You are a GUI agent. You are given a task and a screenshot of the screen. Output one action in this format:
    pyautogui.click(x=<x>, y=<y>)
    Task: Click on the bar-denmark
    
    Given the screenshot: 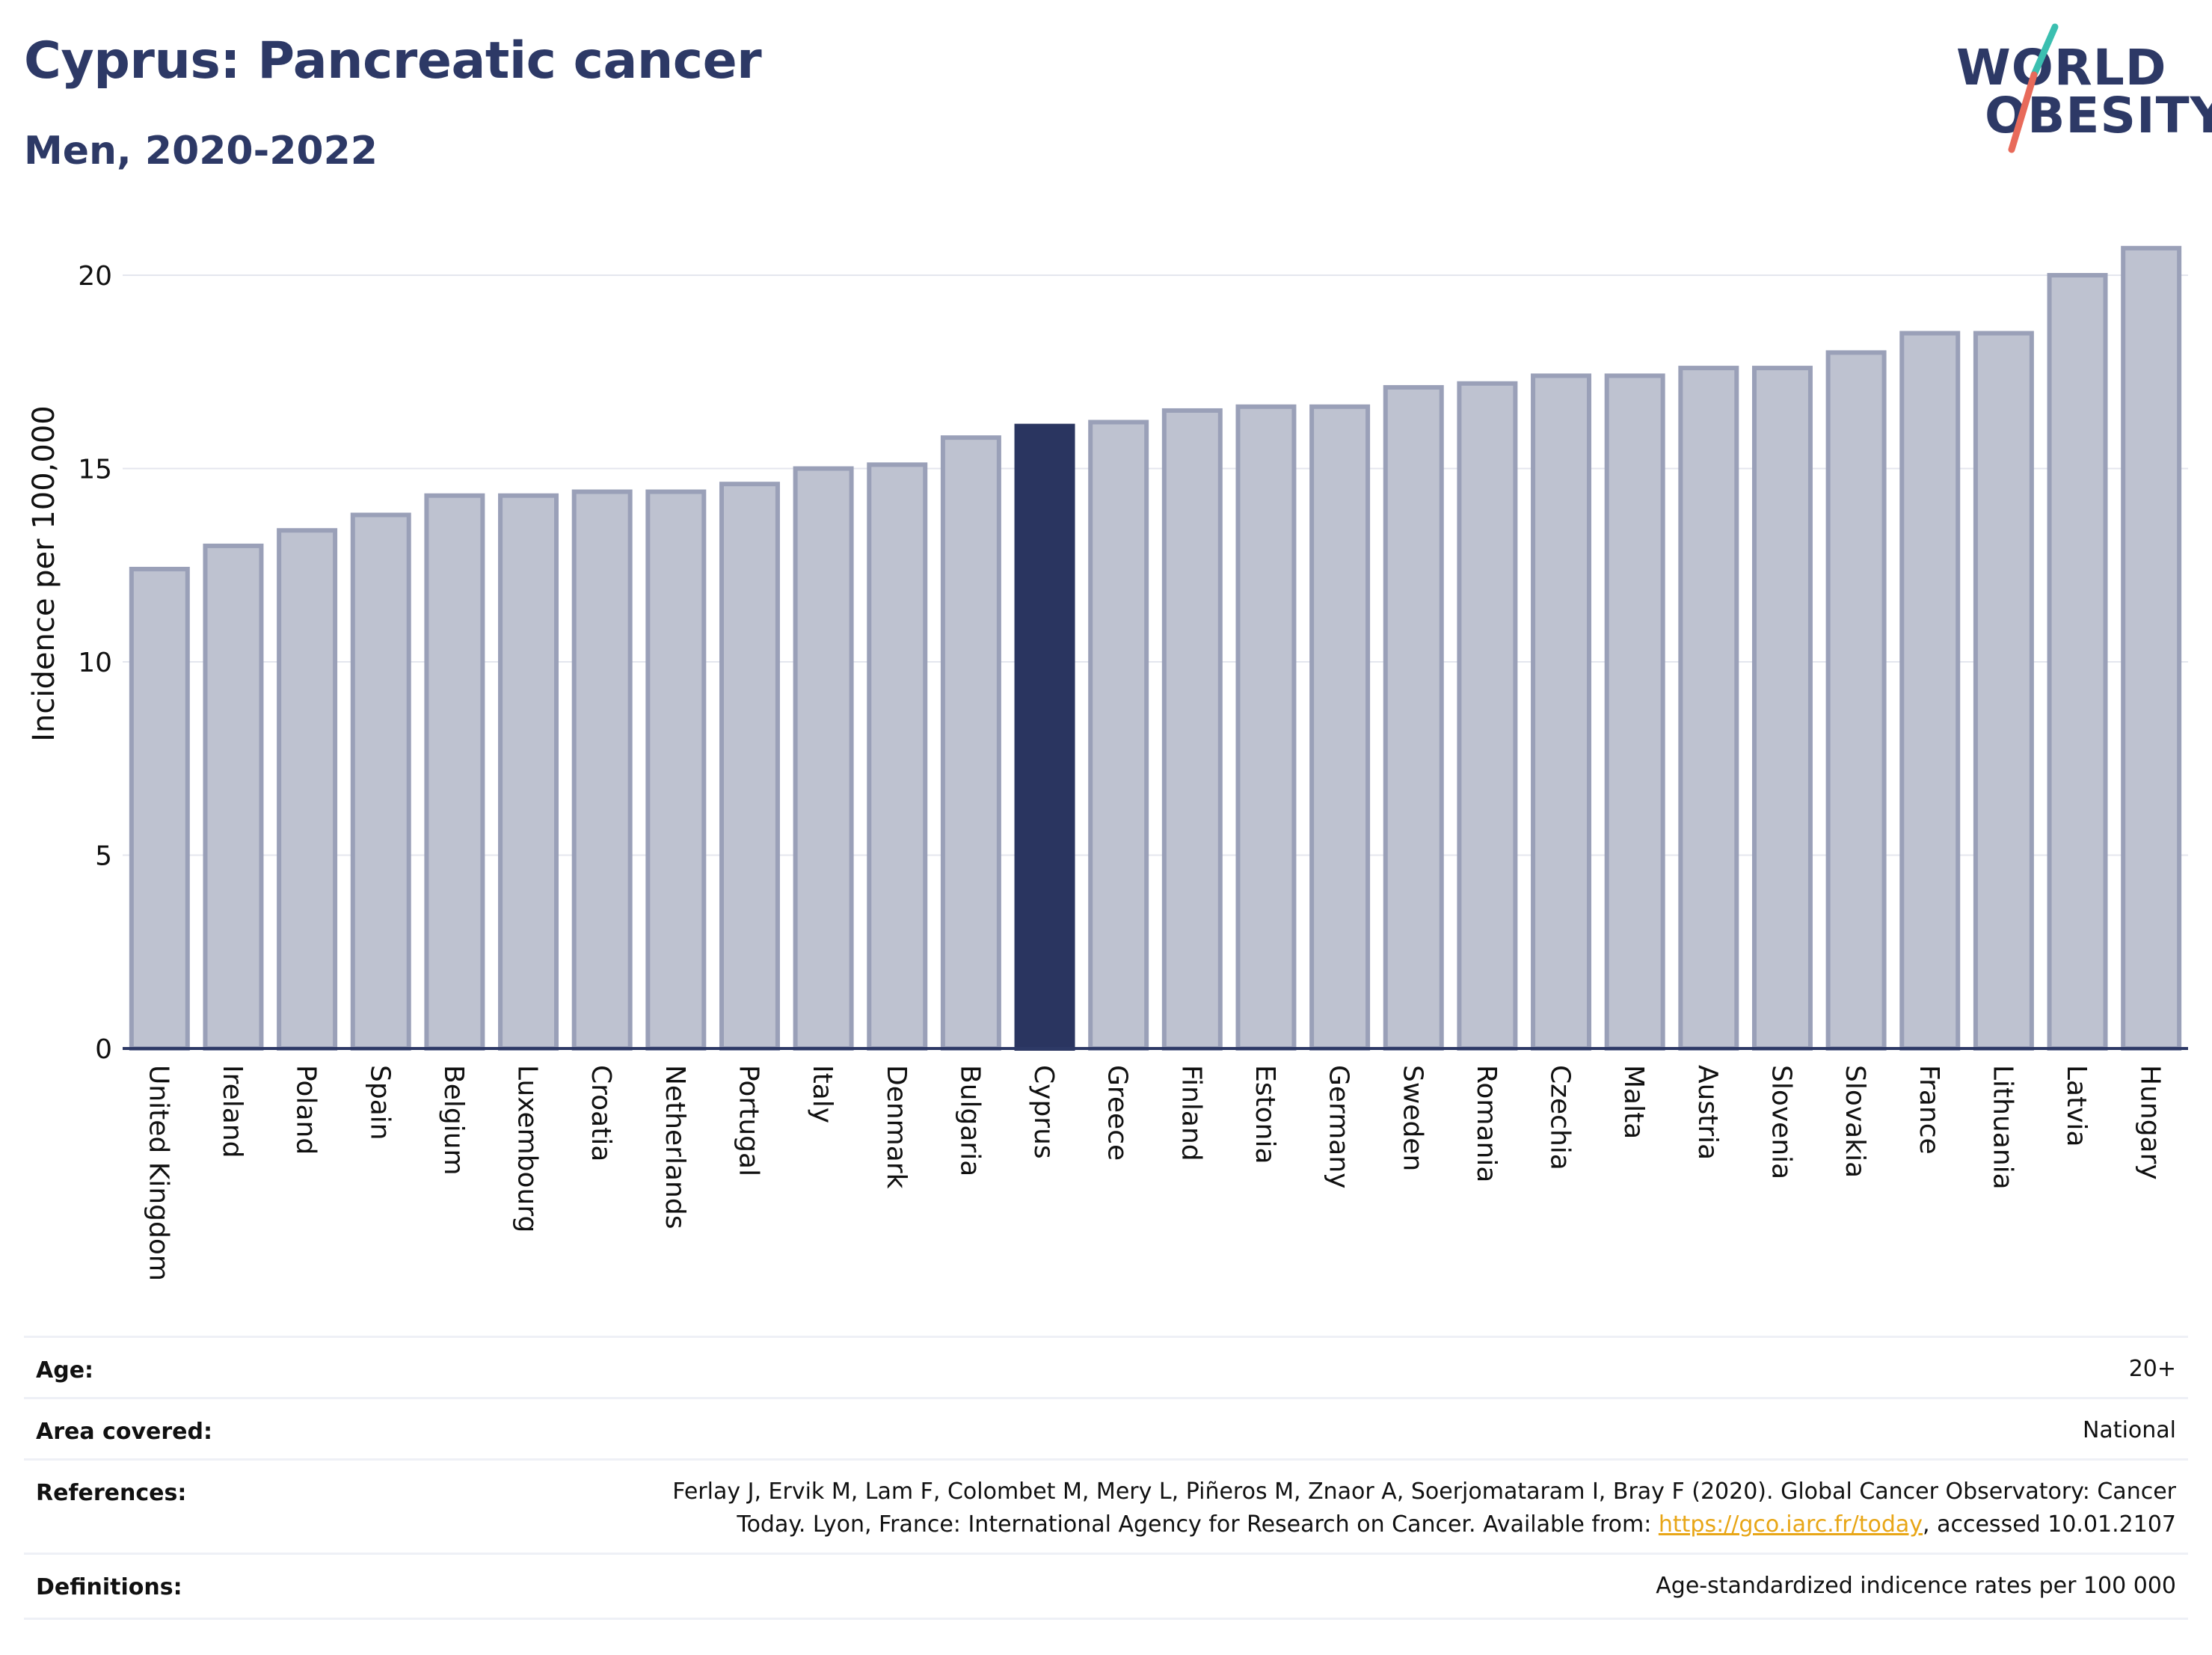 What is the action you would take?
    pyautogui.click(x=897, y=756)
    